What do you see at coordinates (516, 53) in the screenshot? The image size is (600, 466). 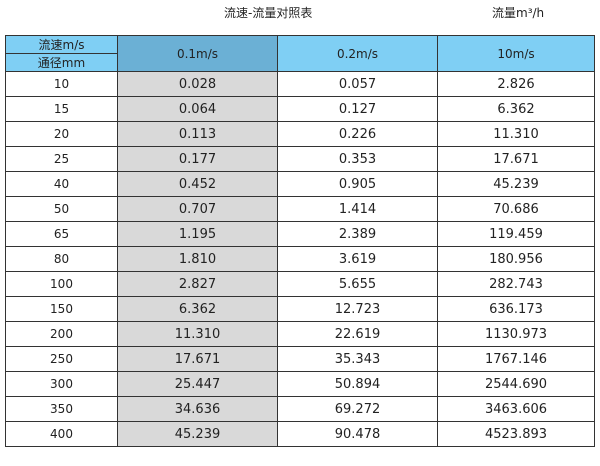 I see `column-header: 10m/s` at bounding box center [516, 53].